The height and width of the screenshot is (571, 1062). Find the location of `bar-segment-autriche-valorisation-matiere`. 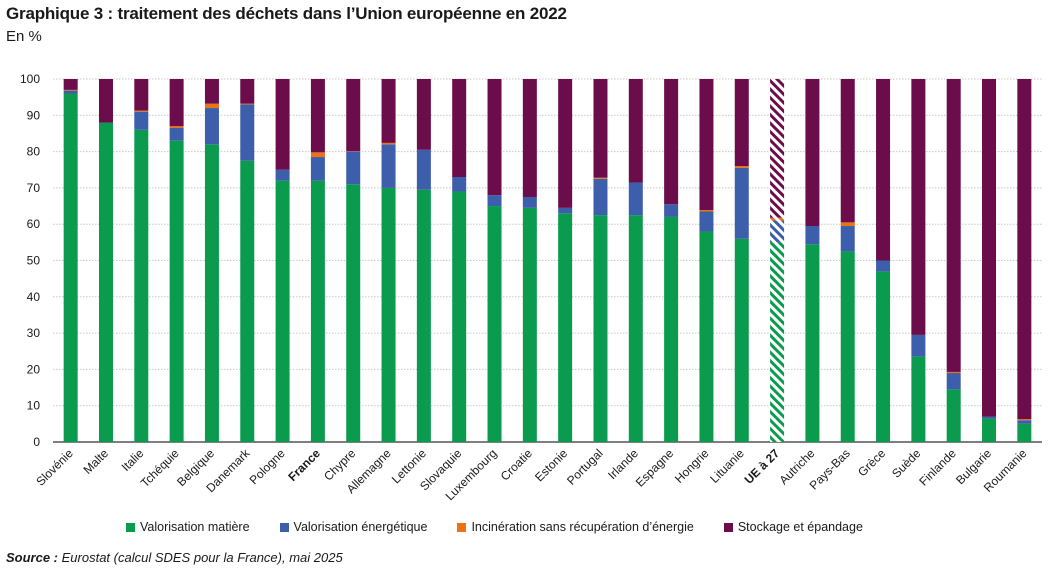

bar-segment-autriche-valorisation-matiere is located at coordinates (812, 343).